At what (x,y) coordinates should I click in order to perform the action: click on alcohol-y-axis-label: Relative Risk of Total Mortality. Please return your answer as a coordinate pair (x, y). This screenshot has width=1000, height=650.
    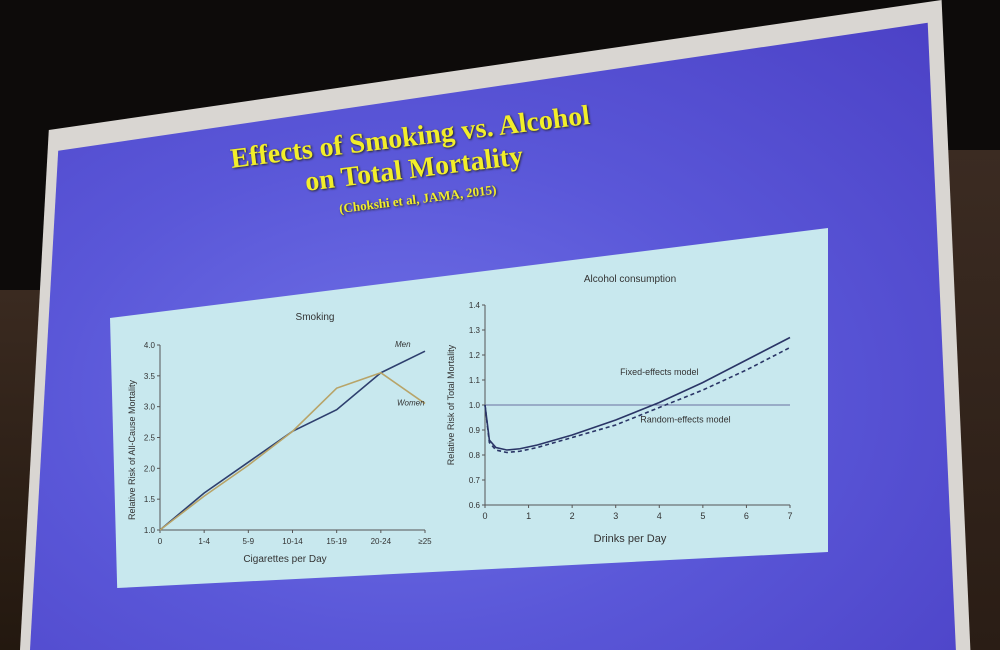
    Looking at the image, I should click on (451, 404).